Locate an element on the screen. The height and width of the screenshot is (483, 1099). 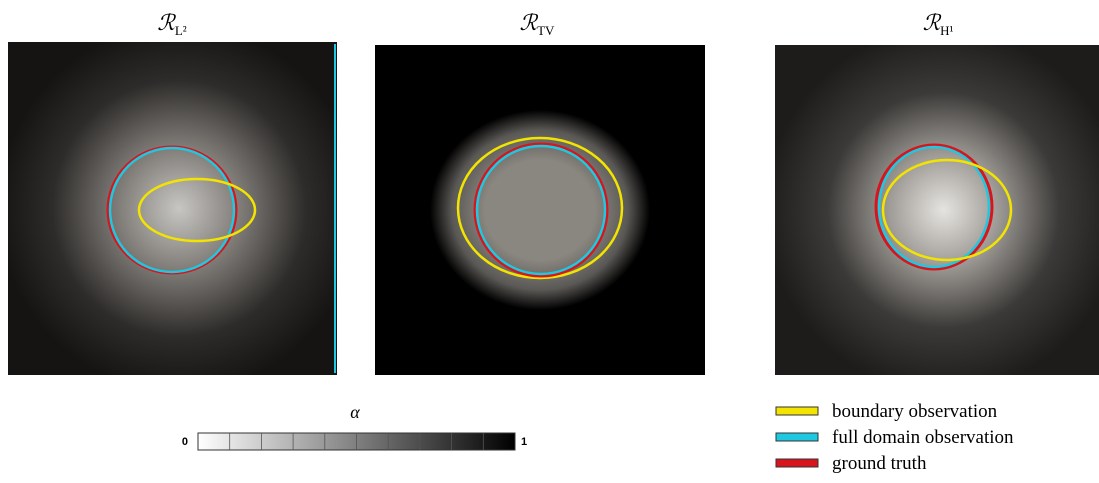
legend-label: ground truth is located at coordinates (879, 463).